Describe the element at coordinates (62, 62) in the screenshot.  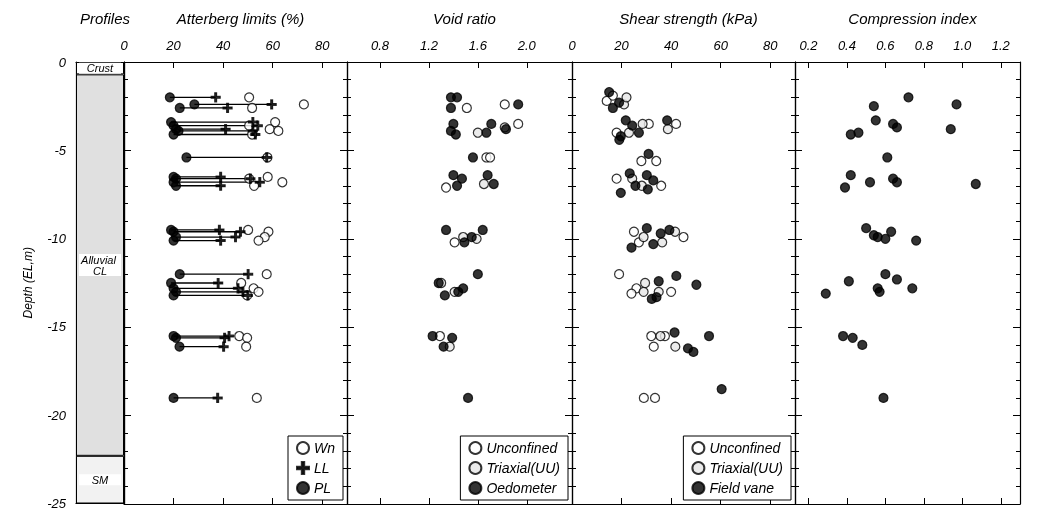
I see `y-tick-label: 0` at that location.